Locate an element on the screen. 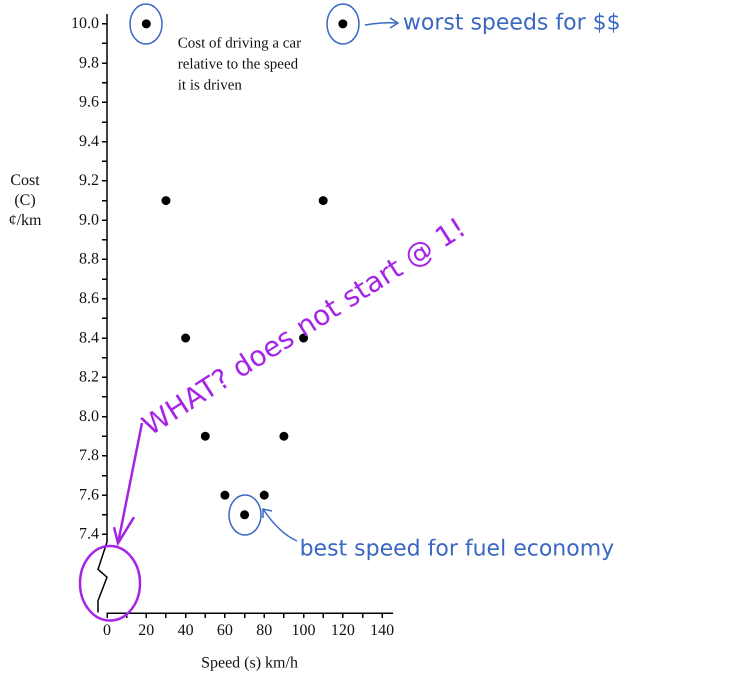 The height and width of the screenshot is (677, 735). y-tick-label: 8.8 is located at coordinates (89, 259).